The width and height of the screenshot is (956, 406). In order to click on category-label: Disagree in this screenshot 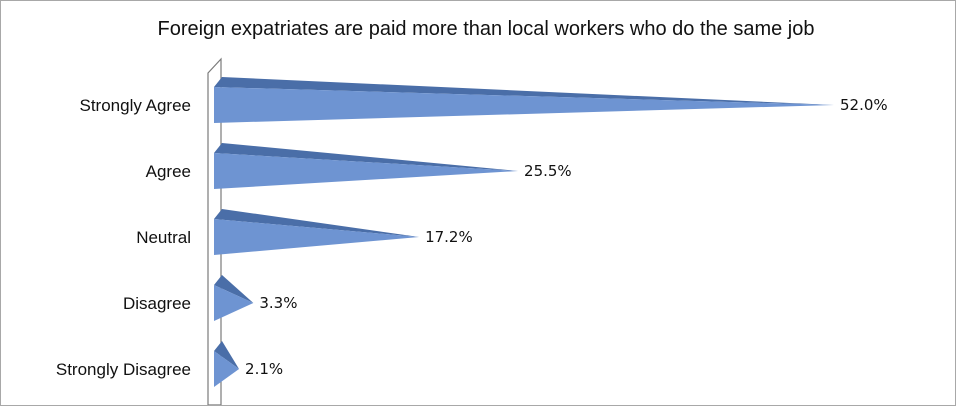, I will do `click(157, 303)`.